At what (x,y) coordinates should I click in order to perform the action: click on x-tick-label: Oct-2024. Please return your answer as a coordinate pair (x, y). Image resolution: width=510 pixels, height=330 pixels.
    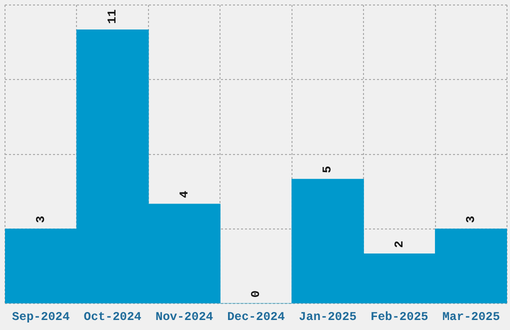
    Looking at the image, I should click on (113, 317).